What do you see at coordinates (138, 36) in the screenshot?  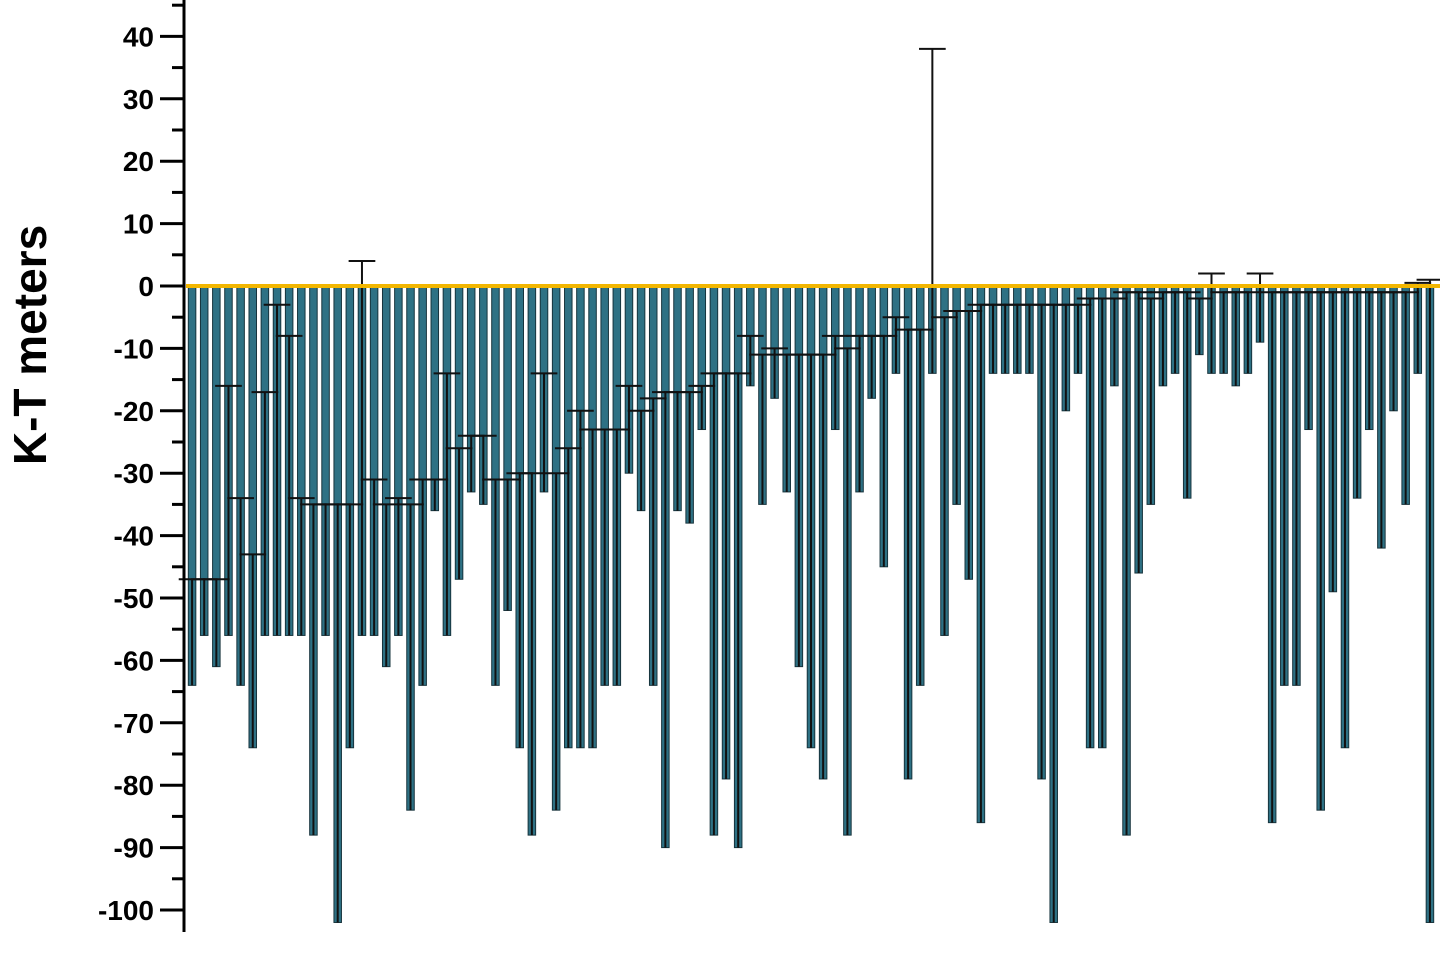 I see `y-tick-label: 40` at bounding box center [138, 36].